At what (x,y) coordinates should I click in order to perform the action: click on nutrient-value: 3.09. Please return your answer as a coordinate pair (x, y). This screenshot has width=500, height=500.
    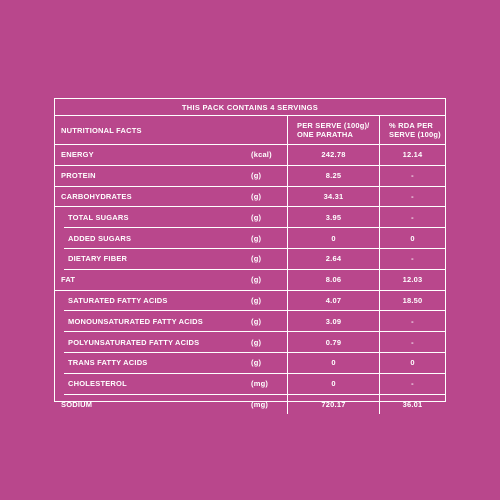
    Looking at the image, I should click on (333, 321).